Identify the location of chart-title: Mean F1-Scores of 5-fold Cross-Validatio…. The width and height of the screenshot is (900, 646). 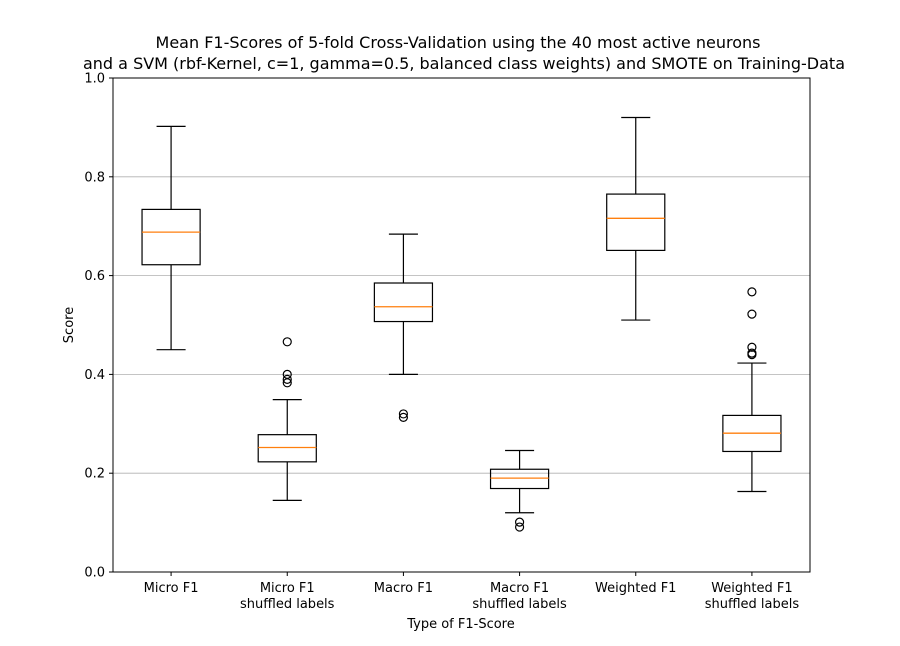
(464, 53).